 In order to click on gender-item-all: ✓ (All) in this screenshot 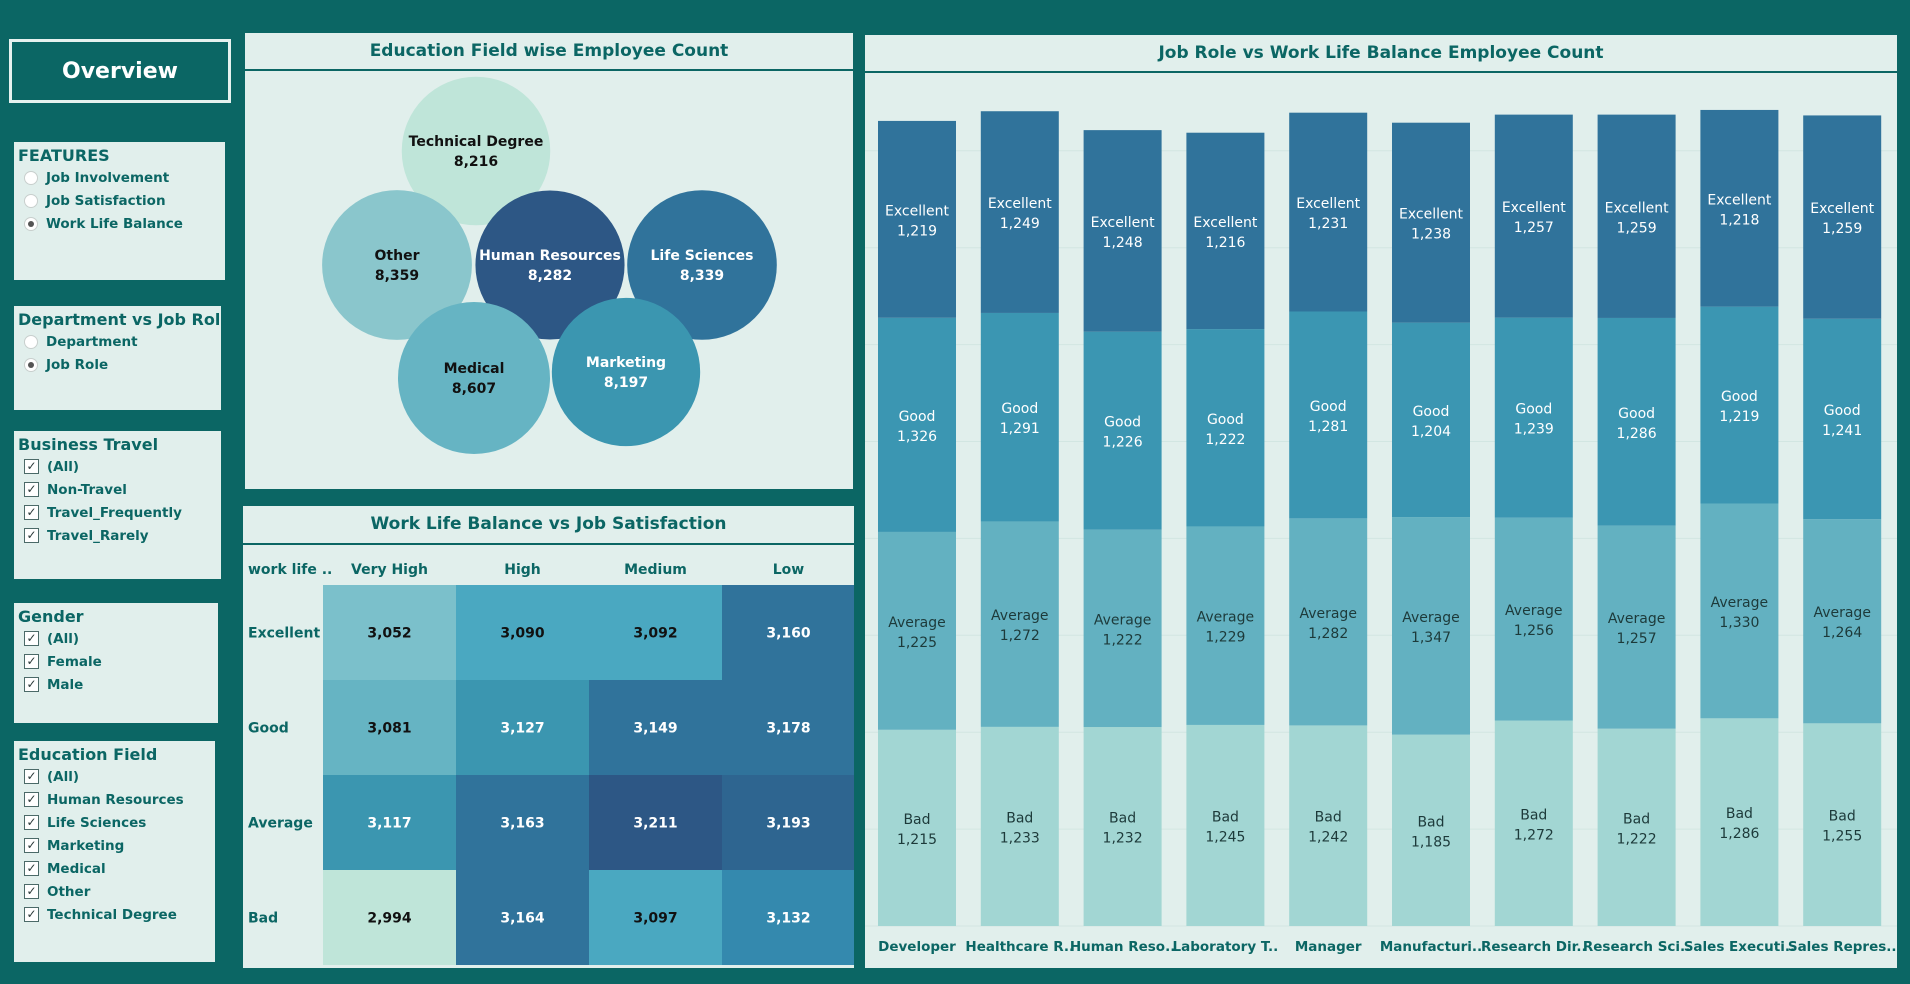, I will do `click(116, 638)`.